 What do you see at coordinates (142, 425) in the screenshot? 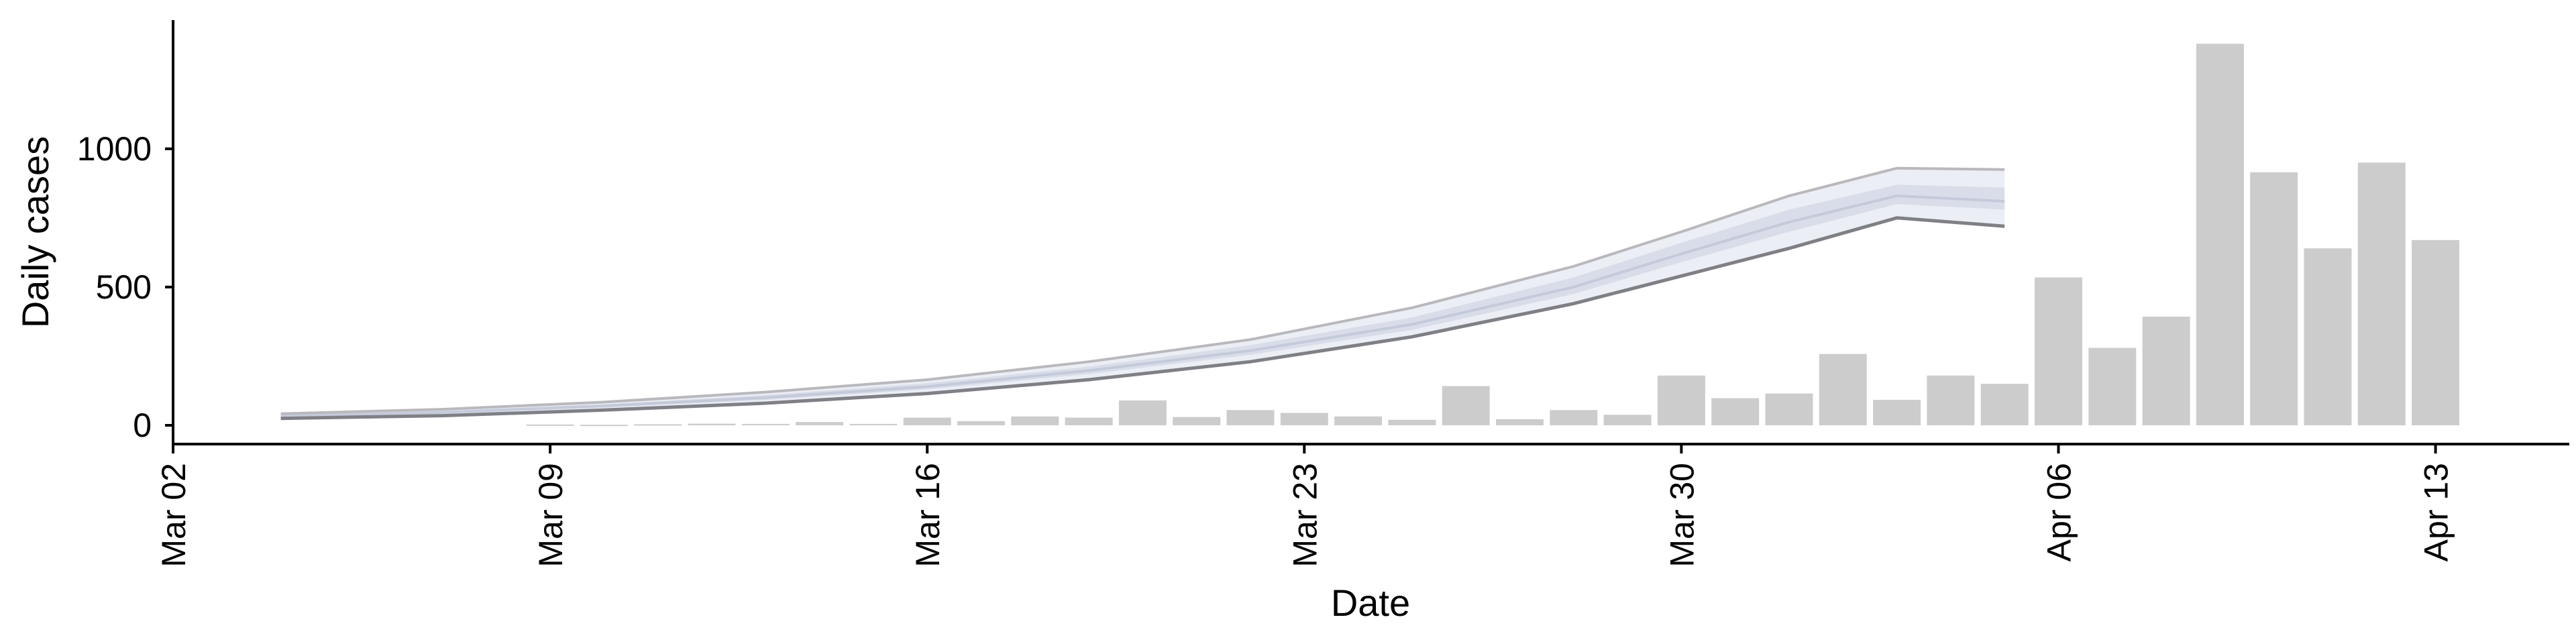
I see `y-tick-label: 0` at bounding box center [142, 425].